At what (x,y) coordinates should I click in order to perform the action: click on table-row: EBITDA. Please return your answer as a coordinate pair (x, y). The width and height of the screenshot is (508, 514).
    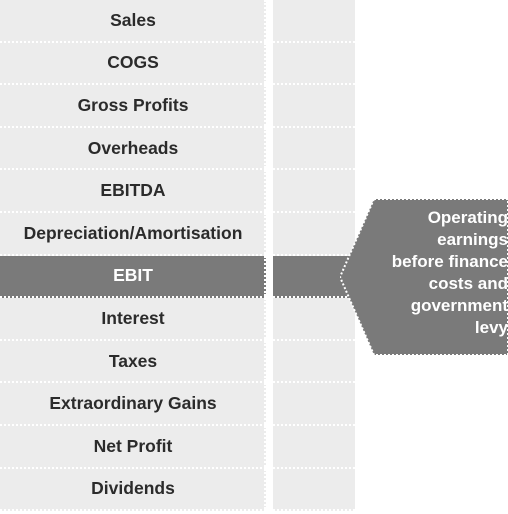
    Looking at the image, I should click on (180, 191).